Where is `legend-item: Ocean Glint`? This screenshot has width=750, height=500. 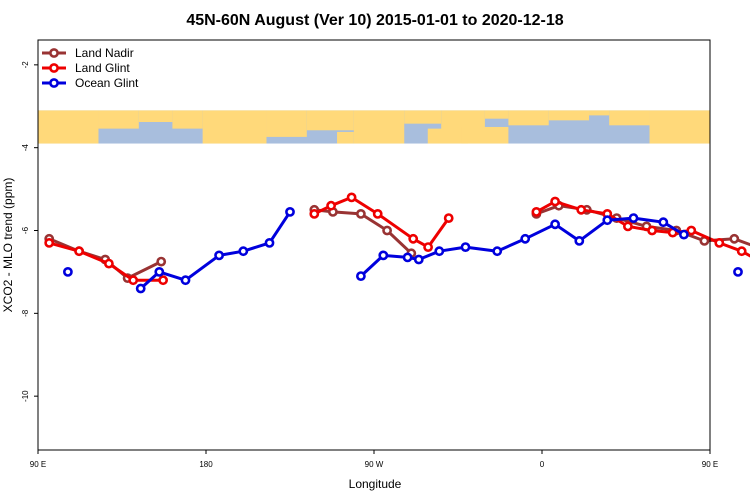 legend-item: Ocean Glint is located at coordinates (90, 83).